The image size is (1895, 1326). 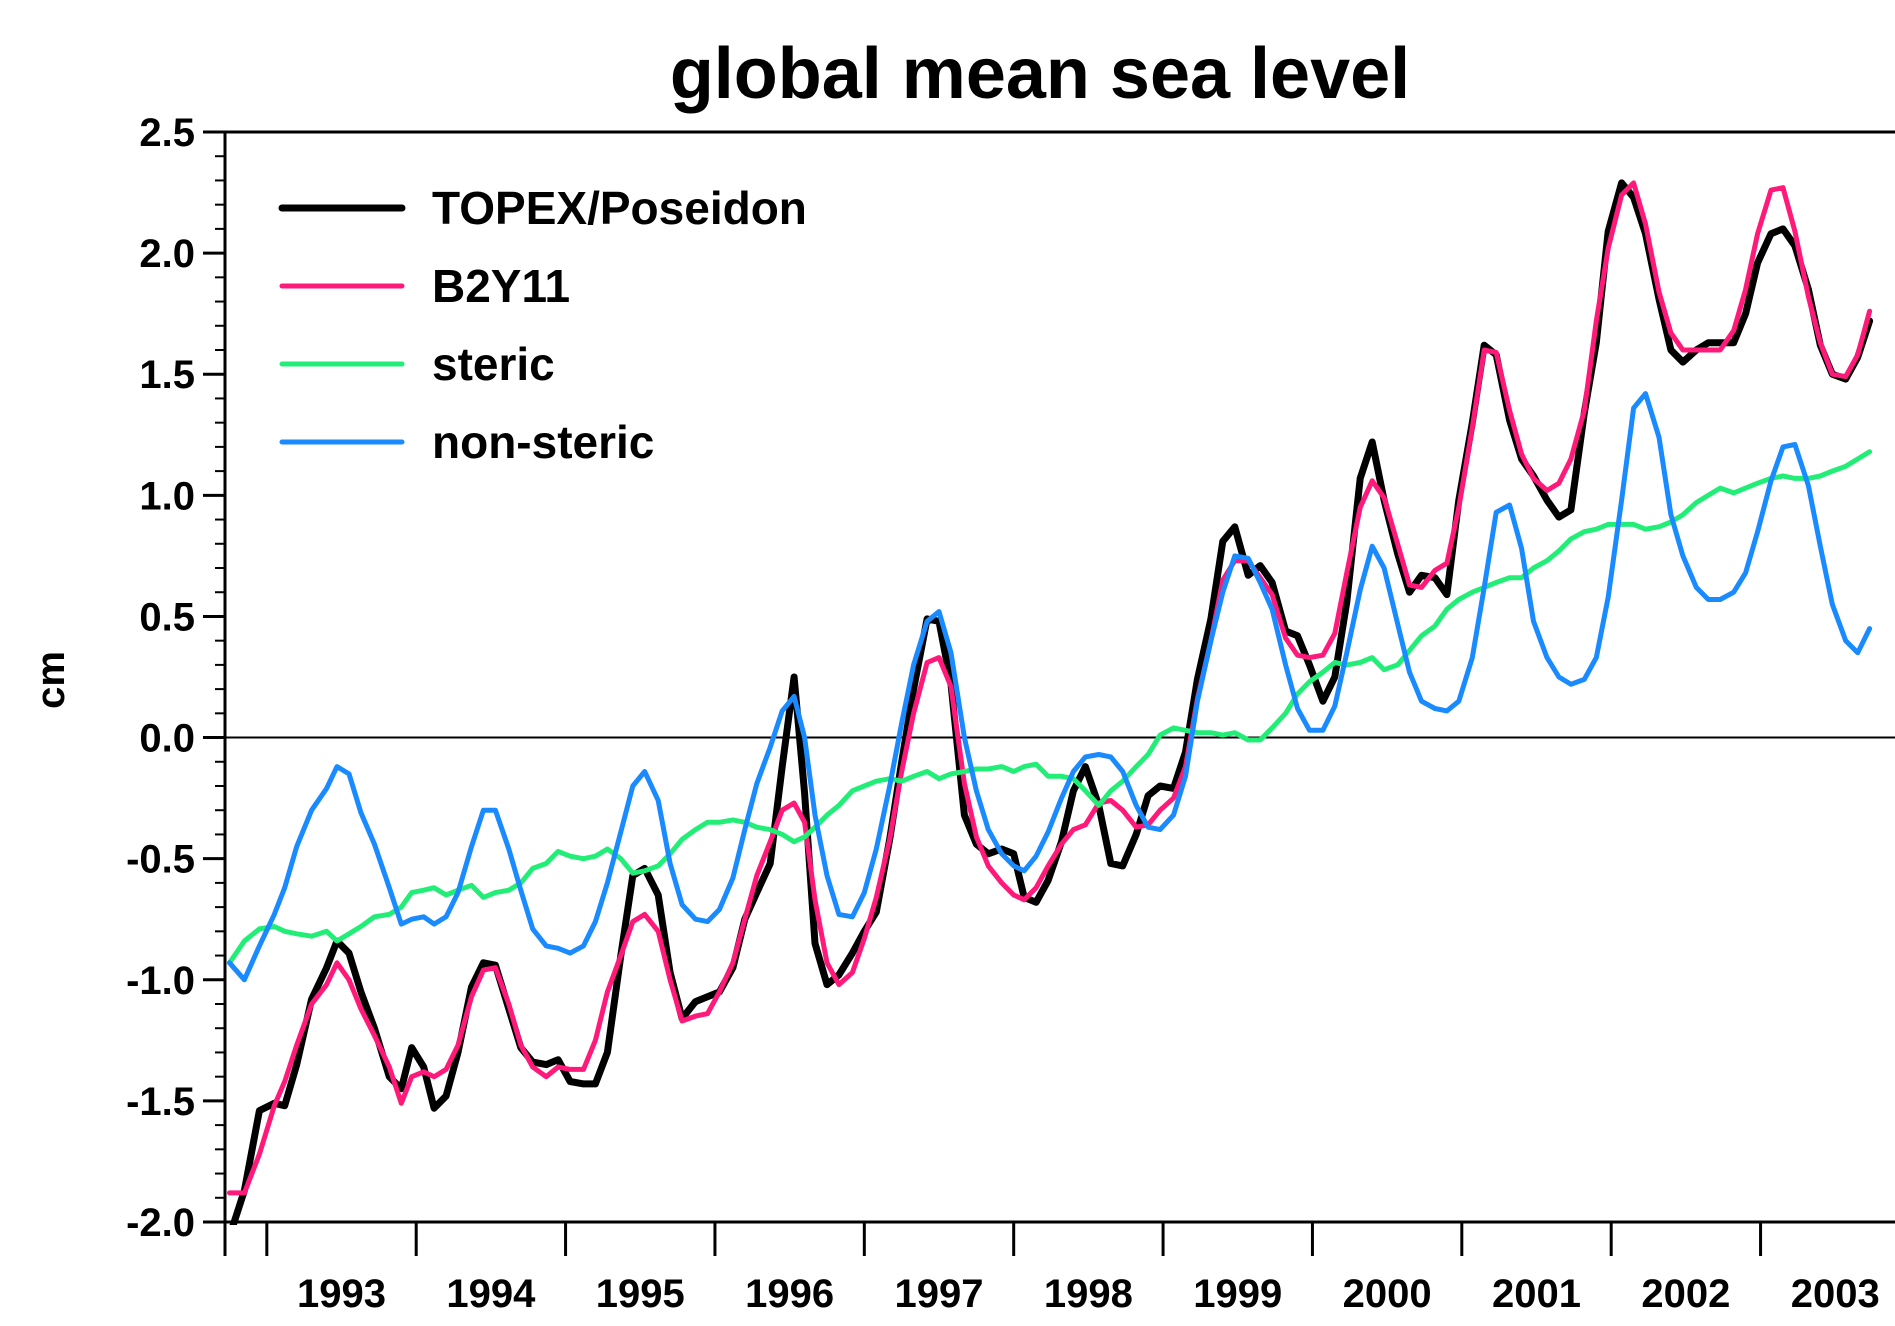 What do you see at coordinates (167, 375) in the screenshot?
I see `y-tick-label: 1.5` at bounding box center [167, 375].